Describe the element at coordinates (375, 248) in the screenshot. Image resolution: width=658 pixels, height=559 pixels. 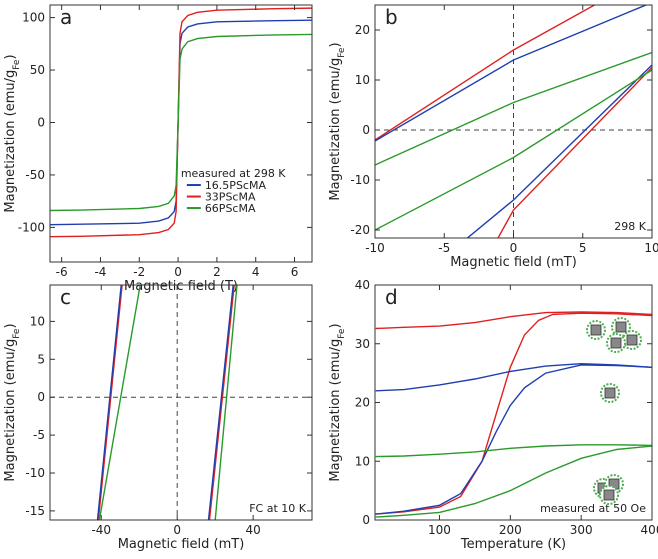
I see `x-tick-label: -10` at that location.